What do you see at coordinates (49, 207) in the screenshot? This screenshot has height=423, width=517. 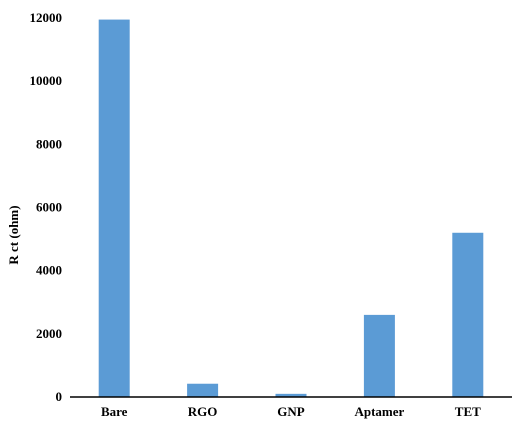 I see `y-tick-label: 6000` at bounding box center [49, 207].